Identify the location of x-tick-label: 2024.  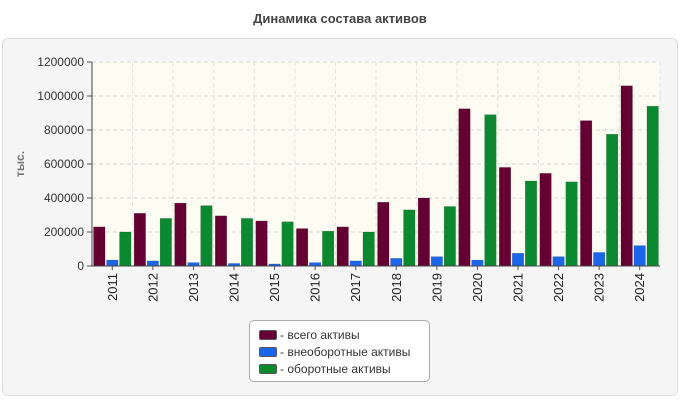
(639, 287).